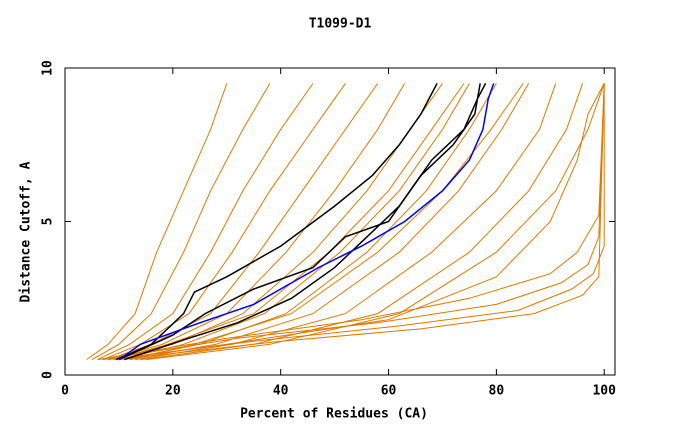 Image resolution: width=680 pixels, height=440 pixels. I want to click on x-tick-label: 40, so click(281, 391).